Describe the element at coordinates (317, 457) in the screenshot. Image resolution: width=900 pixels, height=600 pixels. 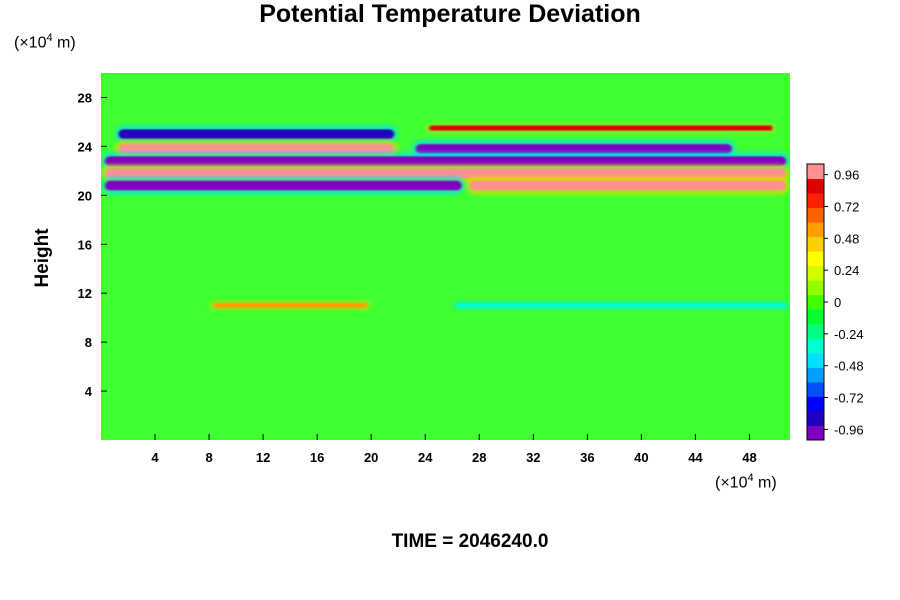
I see `x-tick-label: 16` at that location.